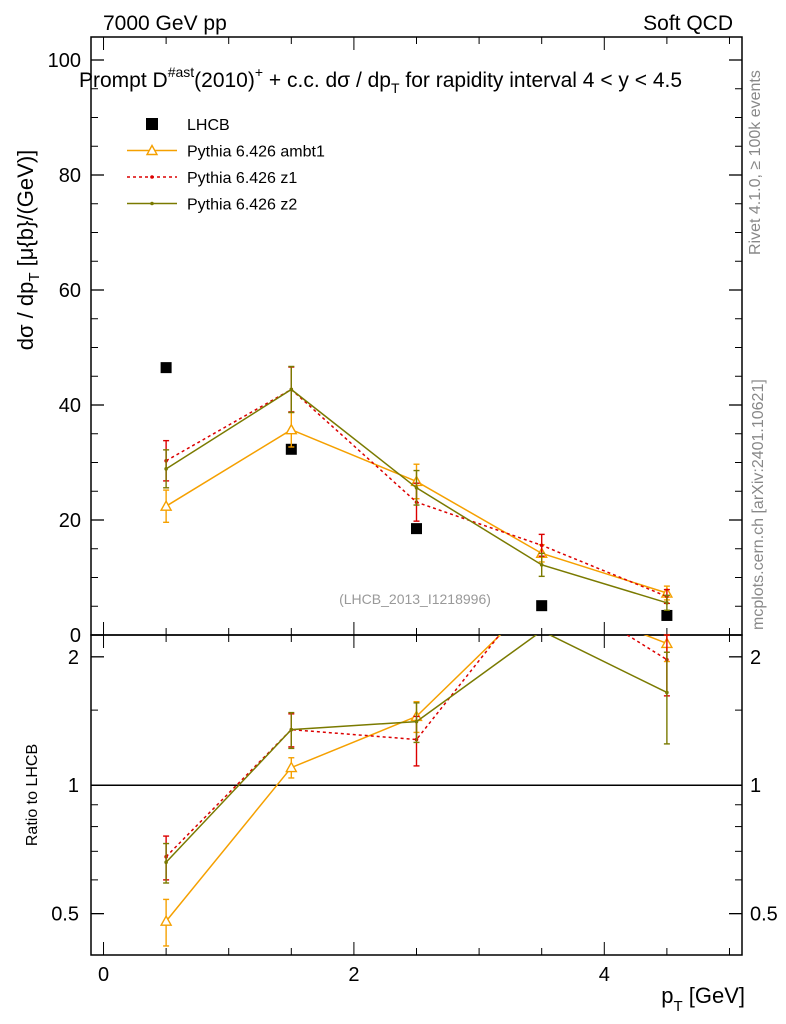 The image size is (786, 1024). What do you see at coordinates (755, 786) in the screenshot?
I see `ratio-y-tick-label-right: 1` at bounding box center [755, 786].